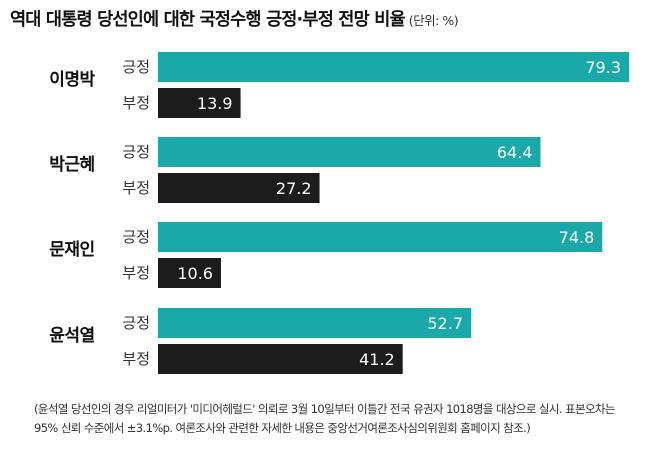  What do you see at coordinates (377, 359) in the screenshot?
I see `value-label: 41.2` at bounding box center [377, 359].